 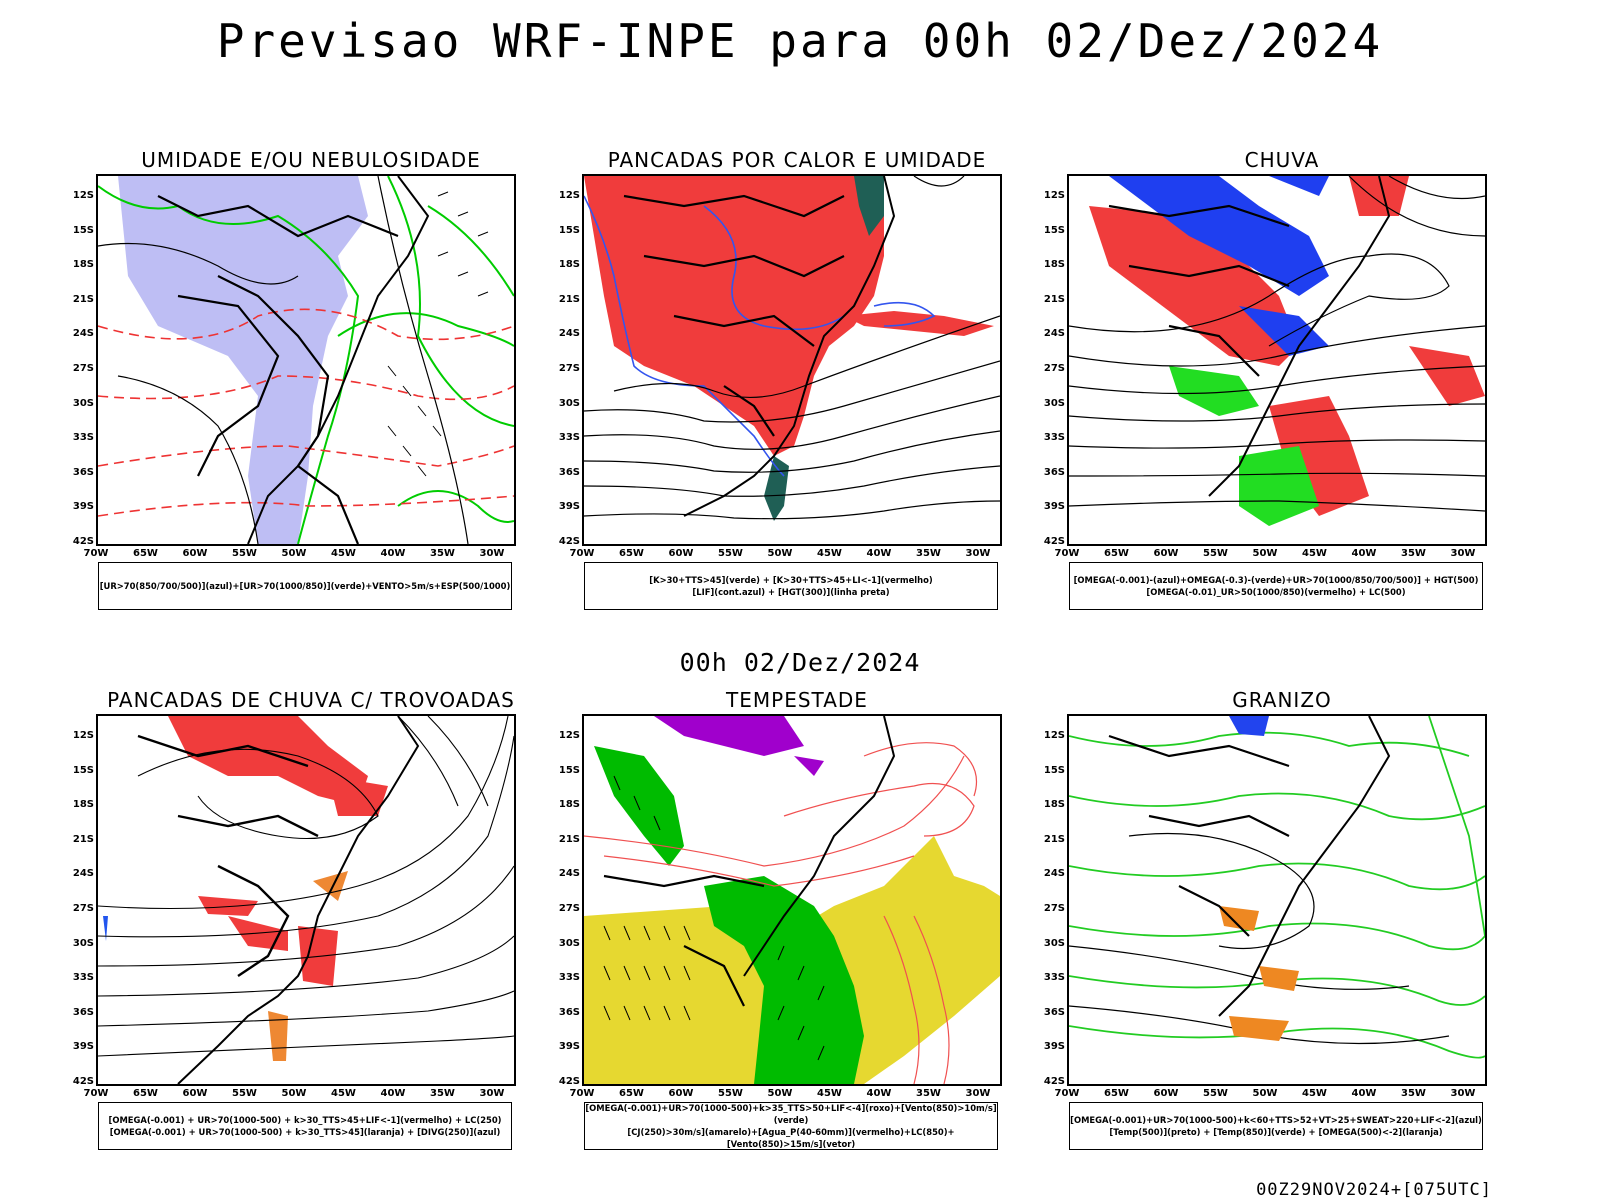 What do you see at coordinates (1259, 938) in the screenshot?
I see `temp500-contours` at bounding box center [1259, 938].